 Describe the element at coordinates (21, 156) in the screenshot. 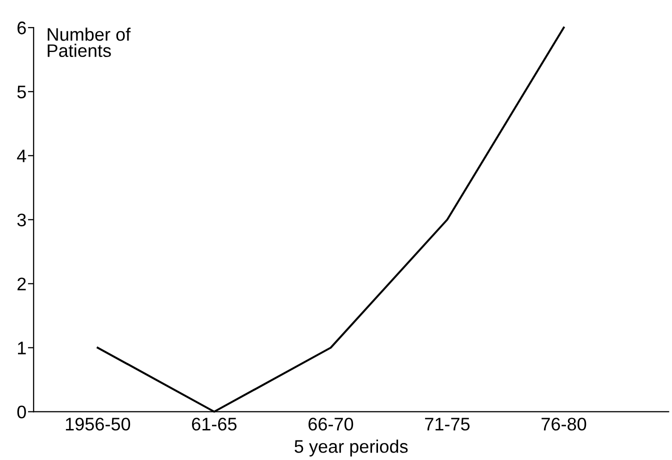

I see `y-tick-label: 4` at that location.